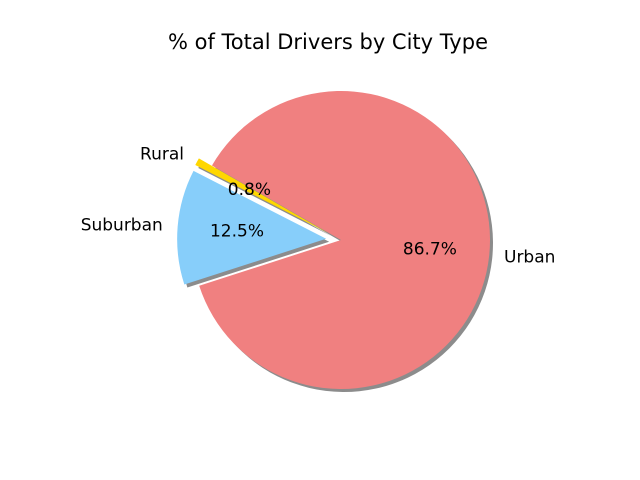  I want to click on slice-label-suburban: Suburban, so click(122, 226).